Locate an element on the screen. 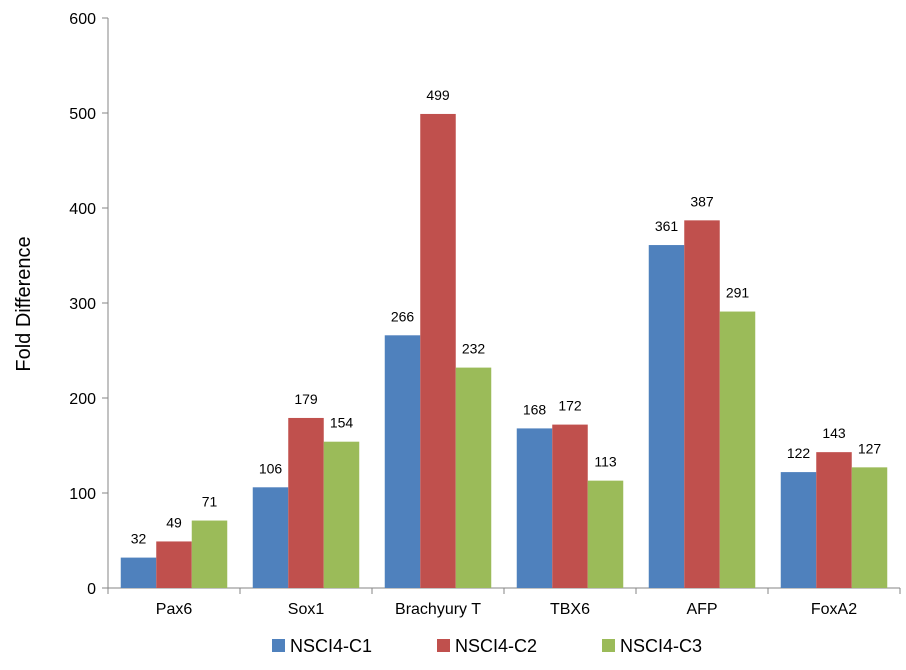  data-label: 71 is located at coordinates (210, 502).